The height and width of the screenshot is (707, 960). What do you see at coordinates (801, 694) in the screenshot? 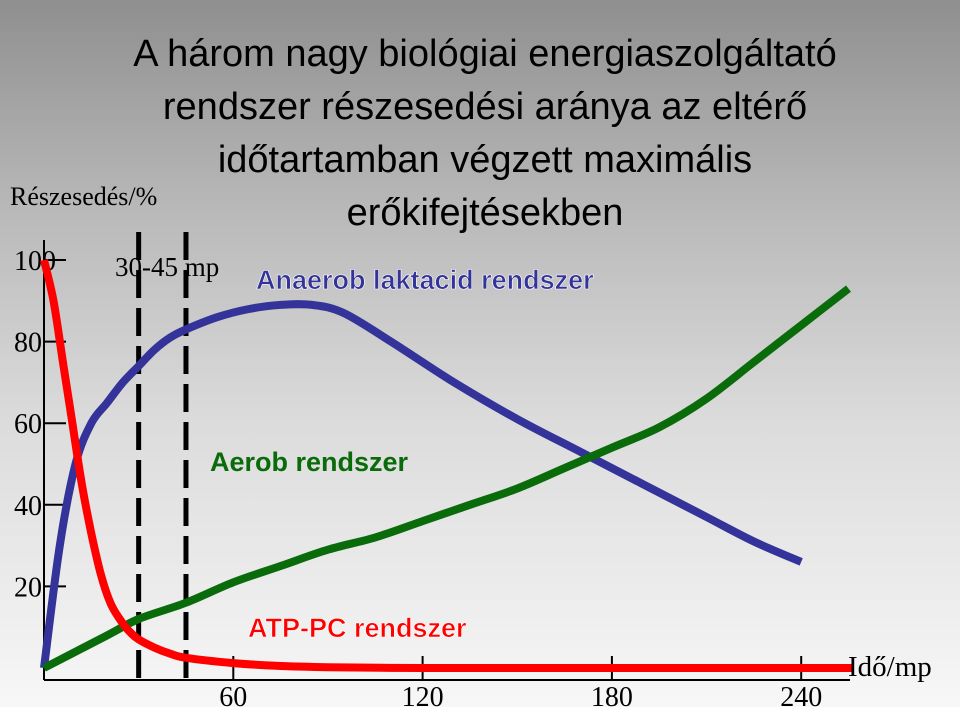
I see `x-tick-label: 240` at bounding box center [801, 694].